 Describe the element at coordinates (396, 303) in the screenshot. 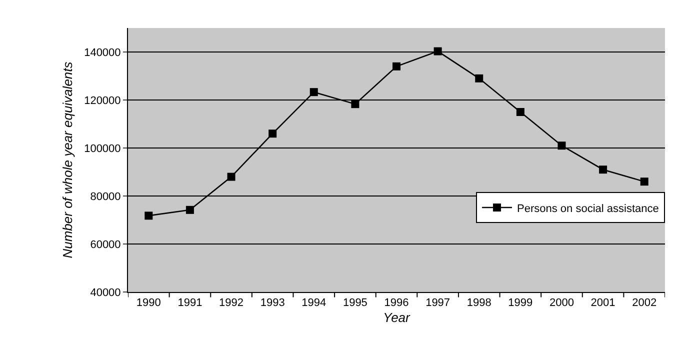

I see `x-tick-label: 1996` at that location.